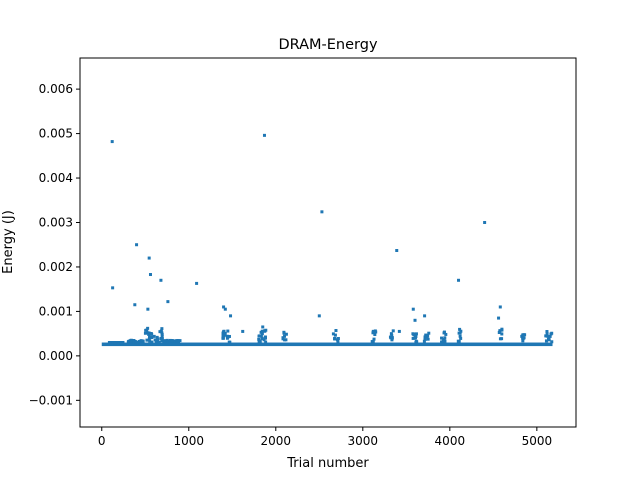 The height and width of the screenshot is (480, 640). Describe the element at coordinates (56, 267) in the screenshot. I see `y-tick-label: 0.002` at that location.